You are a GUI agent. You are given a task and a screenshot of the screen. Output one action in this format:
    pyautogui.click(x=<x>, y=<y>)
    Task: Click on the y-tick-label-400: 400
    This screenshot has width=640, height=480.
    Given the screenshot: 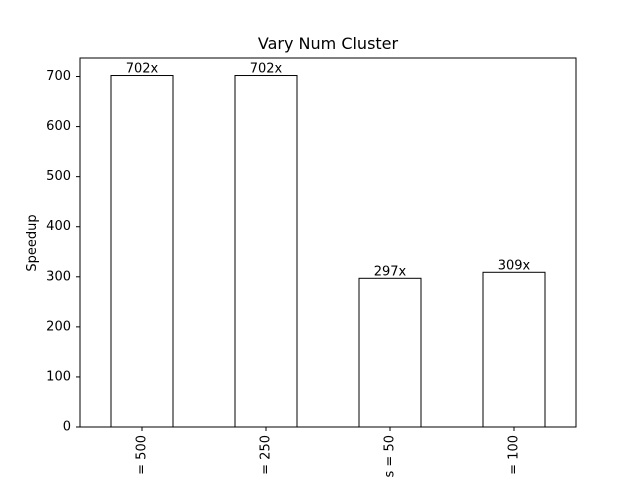 What is the action you would take?
    pyautogui.click(x=58, y=226)
    